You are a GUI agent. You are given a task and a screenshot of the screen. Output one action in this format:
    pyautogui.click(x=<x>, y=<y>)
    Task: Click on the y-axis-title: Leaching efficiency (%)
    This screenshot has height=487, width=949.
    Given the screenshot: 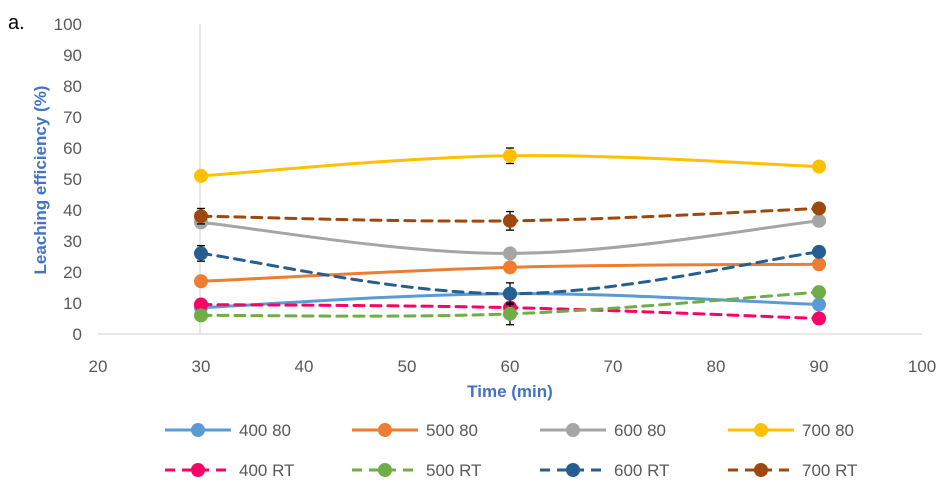 What is the action you would take?
    pyautogui.click(x=40, y=180)
    